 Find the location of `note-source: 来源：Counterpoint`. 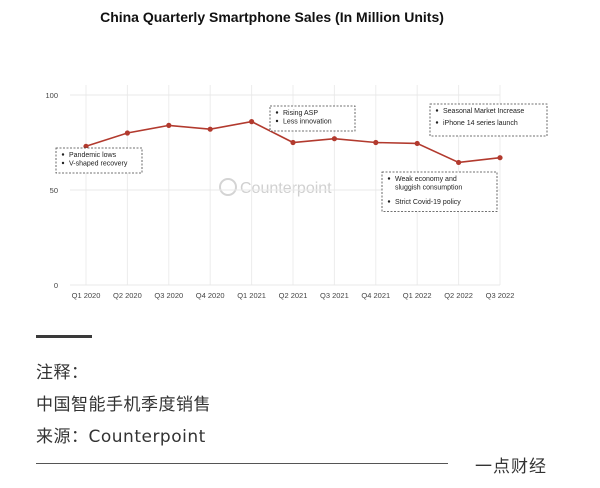

note-source: 来源：Counterpoint is located at coordinates (121, 437).